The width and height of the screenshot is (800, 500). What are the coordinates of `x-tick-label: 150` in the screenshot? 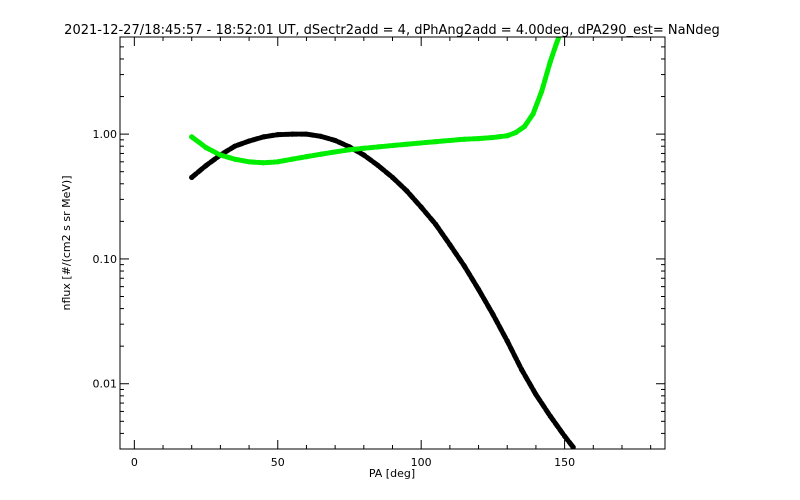 It's located at (564, 462).